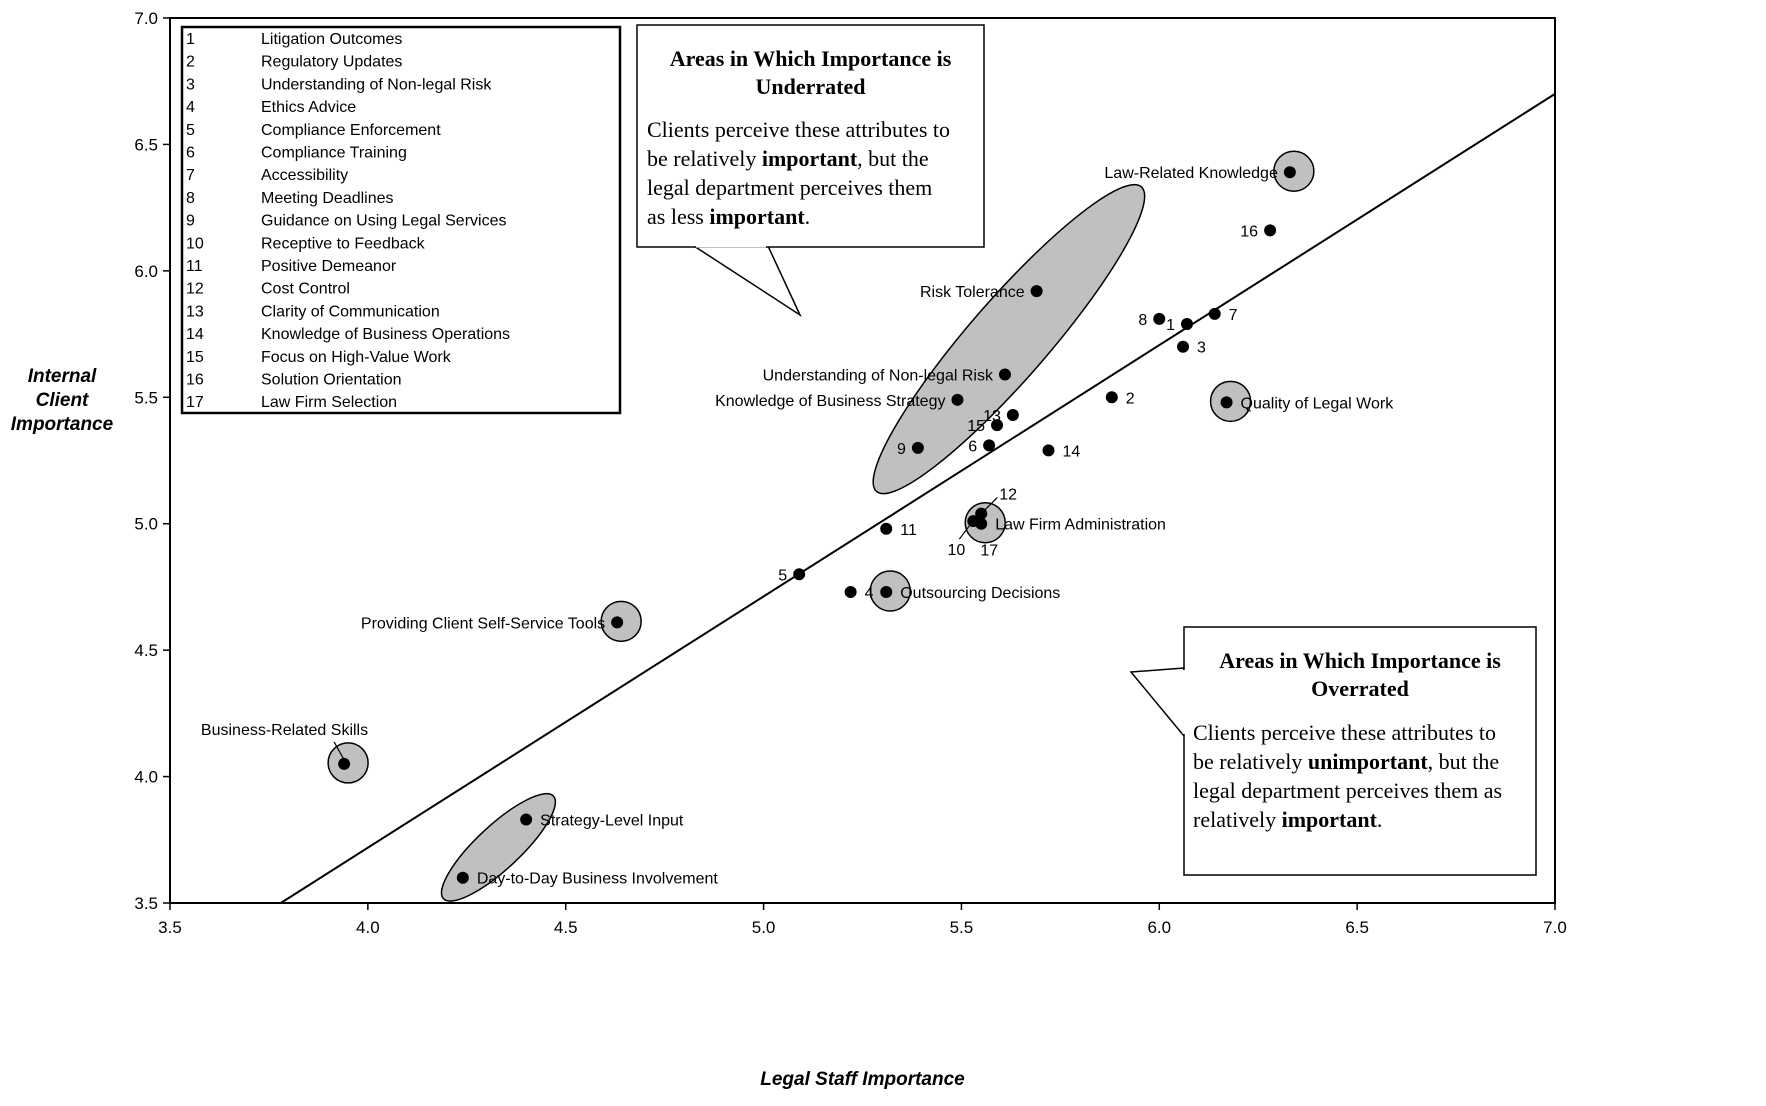 The width and height of the screenshot is (1766, 1106). What do you see at coordinates (1170, 325) in the screenshot?
I see `data-label: 1` at bounding box center [1170, 325].